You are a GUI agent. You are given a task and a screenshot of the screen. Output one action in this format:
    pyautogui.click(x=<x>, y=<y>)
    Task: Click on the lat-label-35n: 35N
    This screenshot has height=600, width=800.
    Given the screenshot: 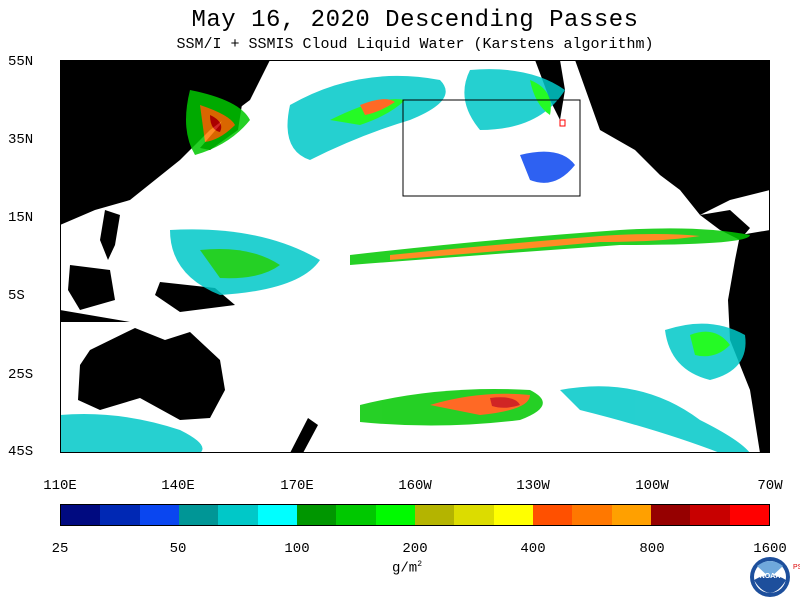 What is the action you would take?
    pyautogui.click(x=21, y=140)
    